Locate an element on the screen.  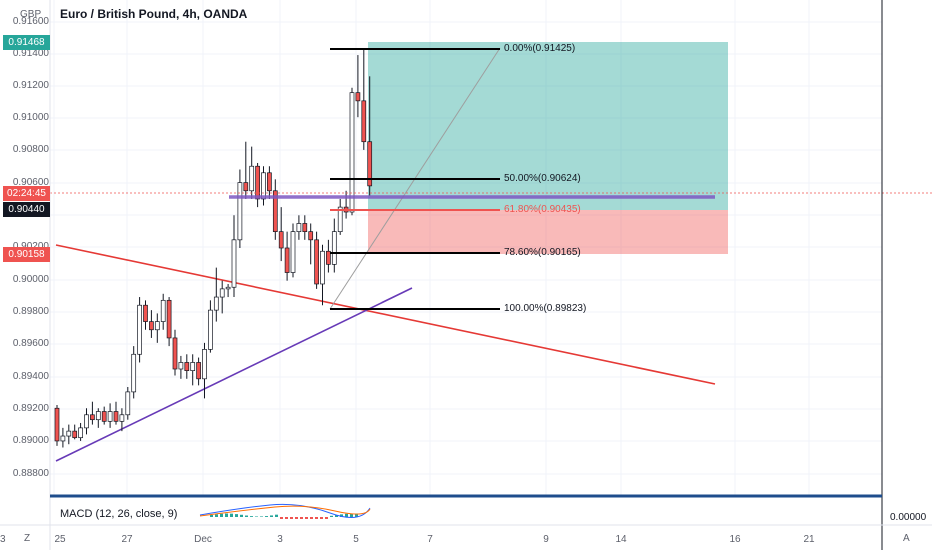
loss-zone is located at coordinates (548, 232).